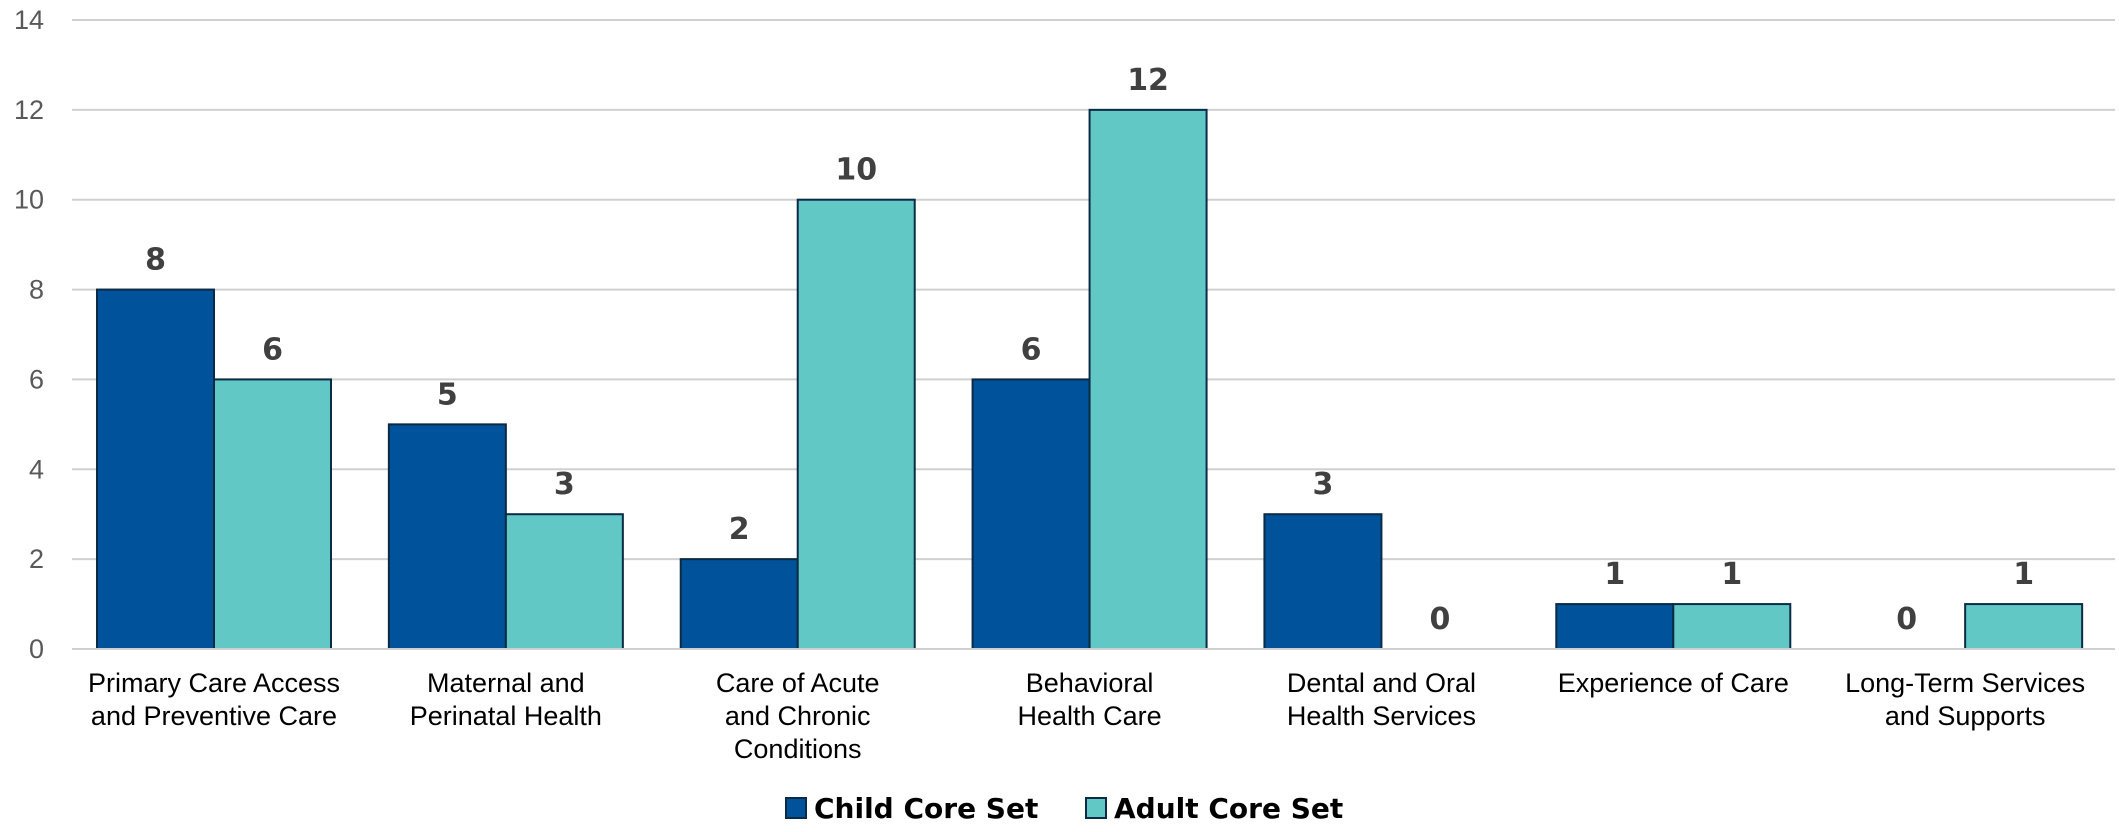  What do you see at coordinates (29, 334) in the screenshot?
I see `y-axis: 0 2 4 6 8 10 12 14` at bounding box center [29, 334].